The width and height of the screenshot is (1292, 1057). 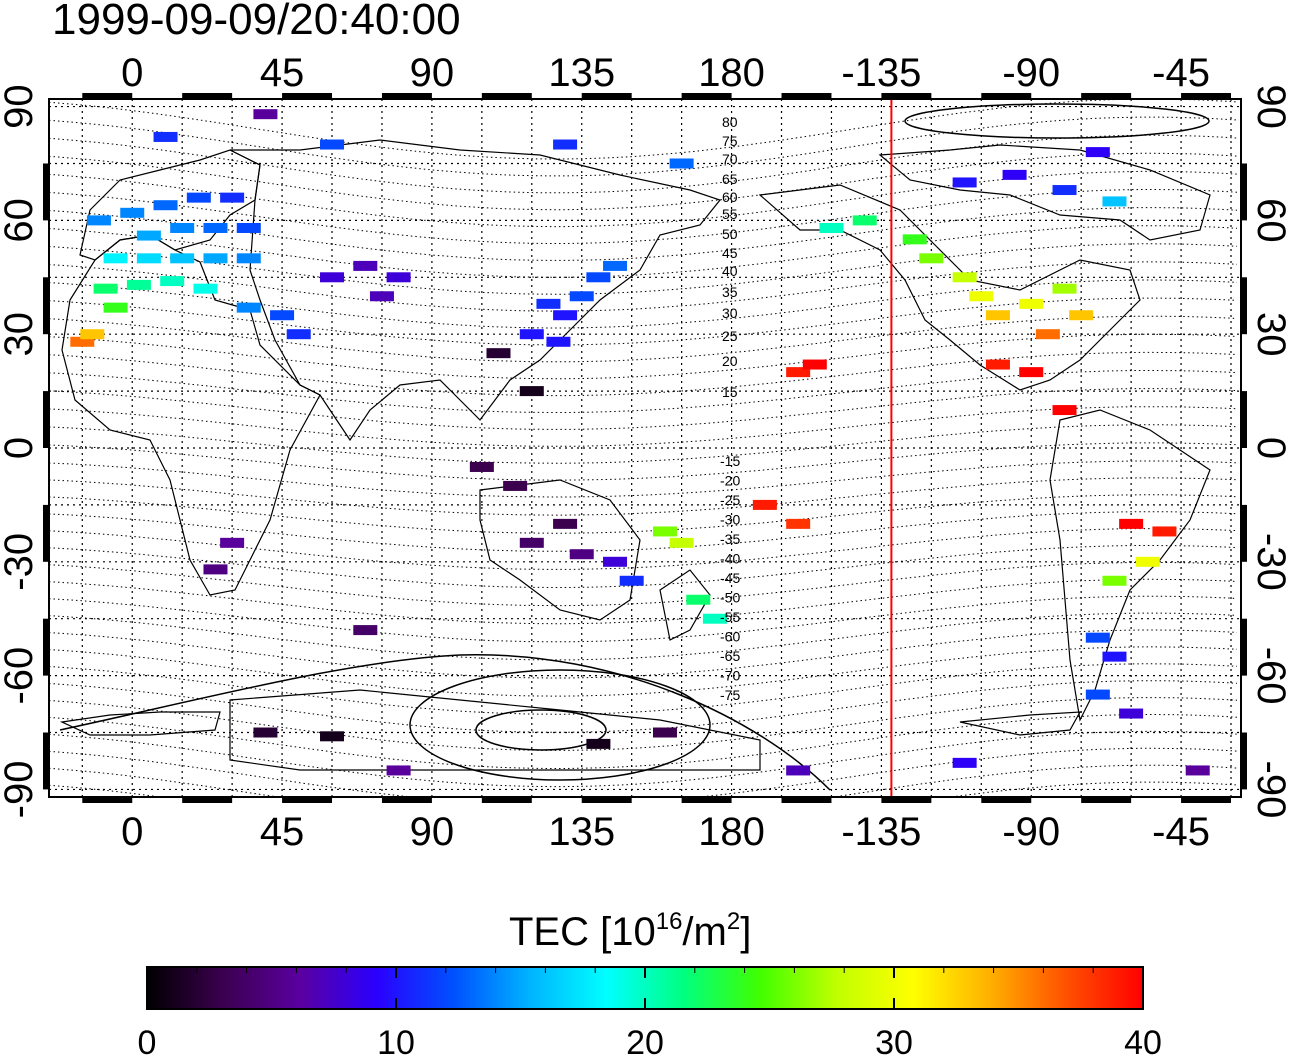 What do you see at coordinates (1181, 73) in the screenshot?
I see `lon-tick-label-top: -45` at bounding box center [1181, 73].